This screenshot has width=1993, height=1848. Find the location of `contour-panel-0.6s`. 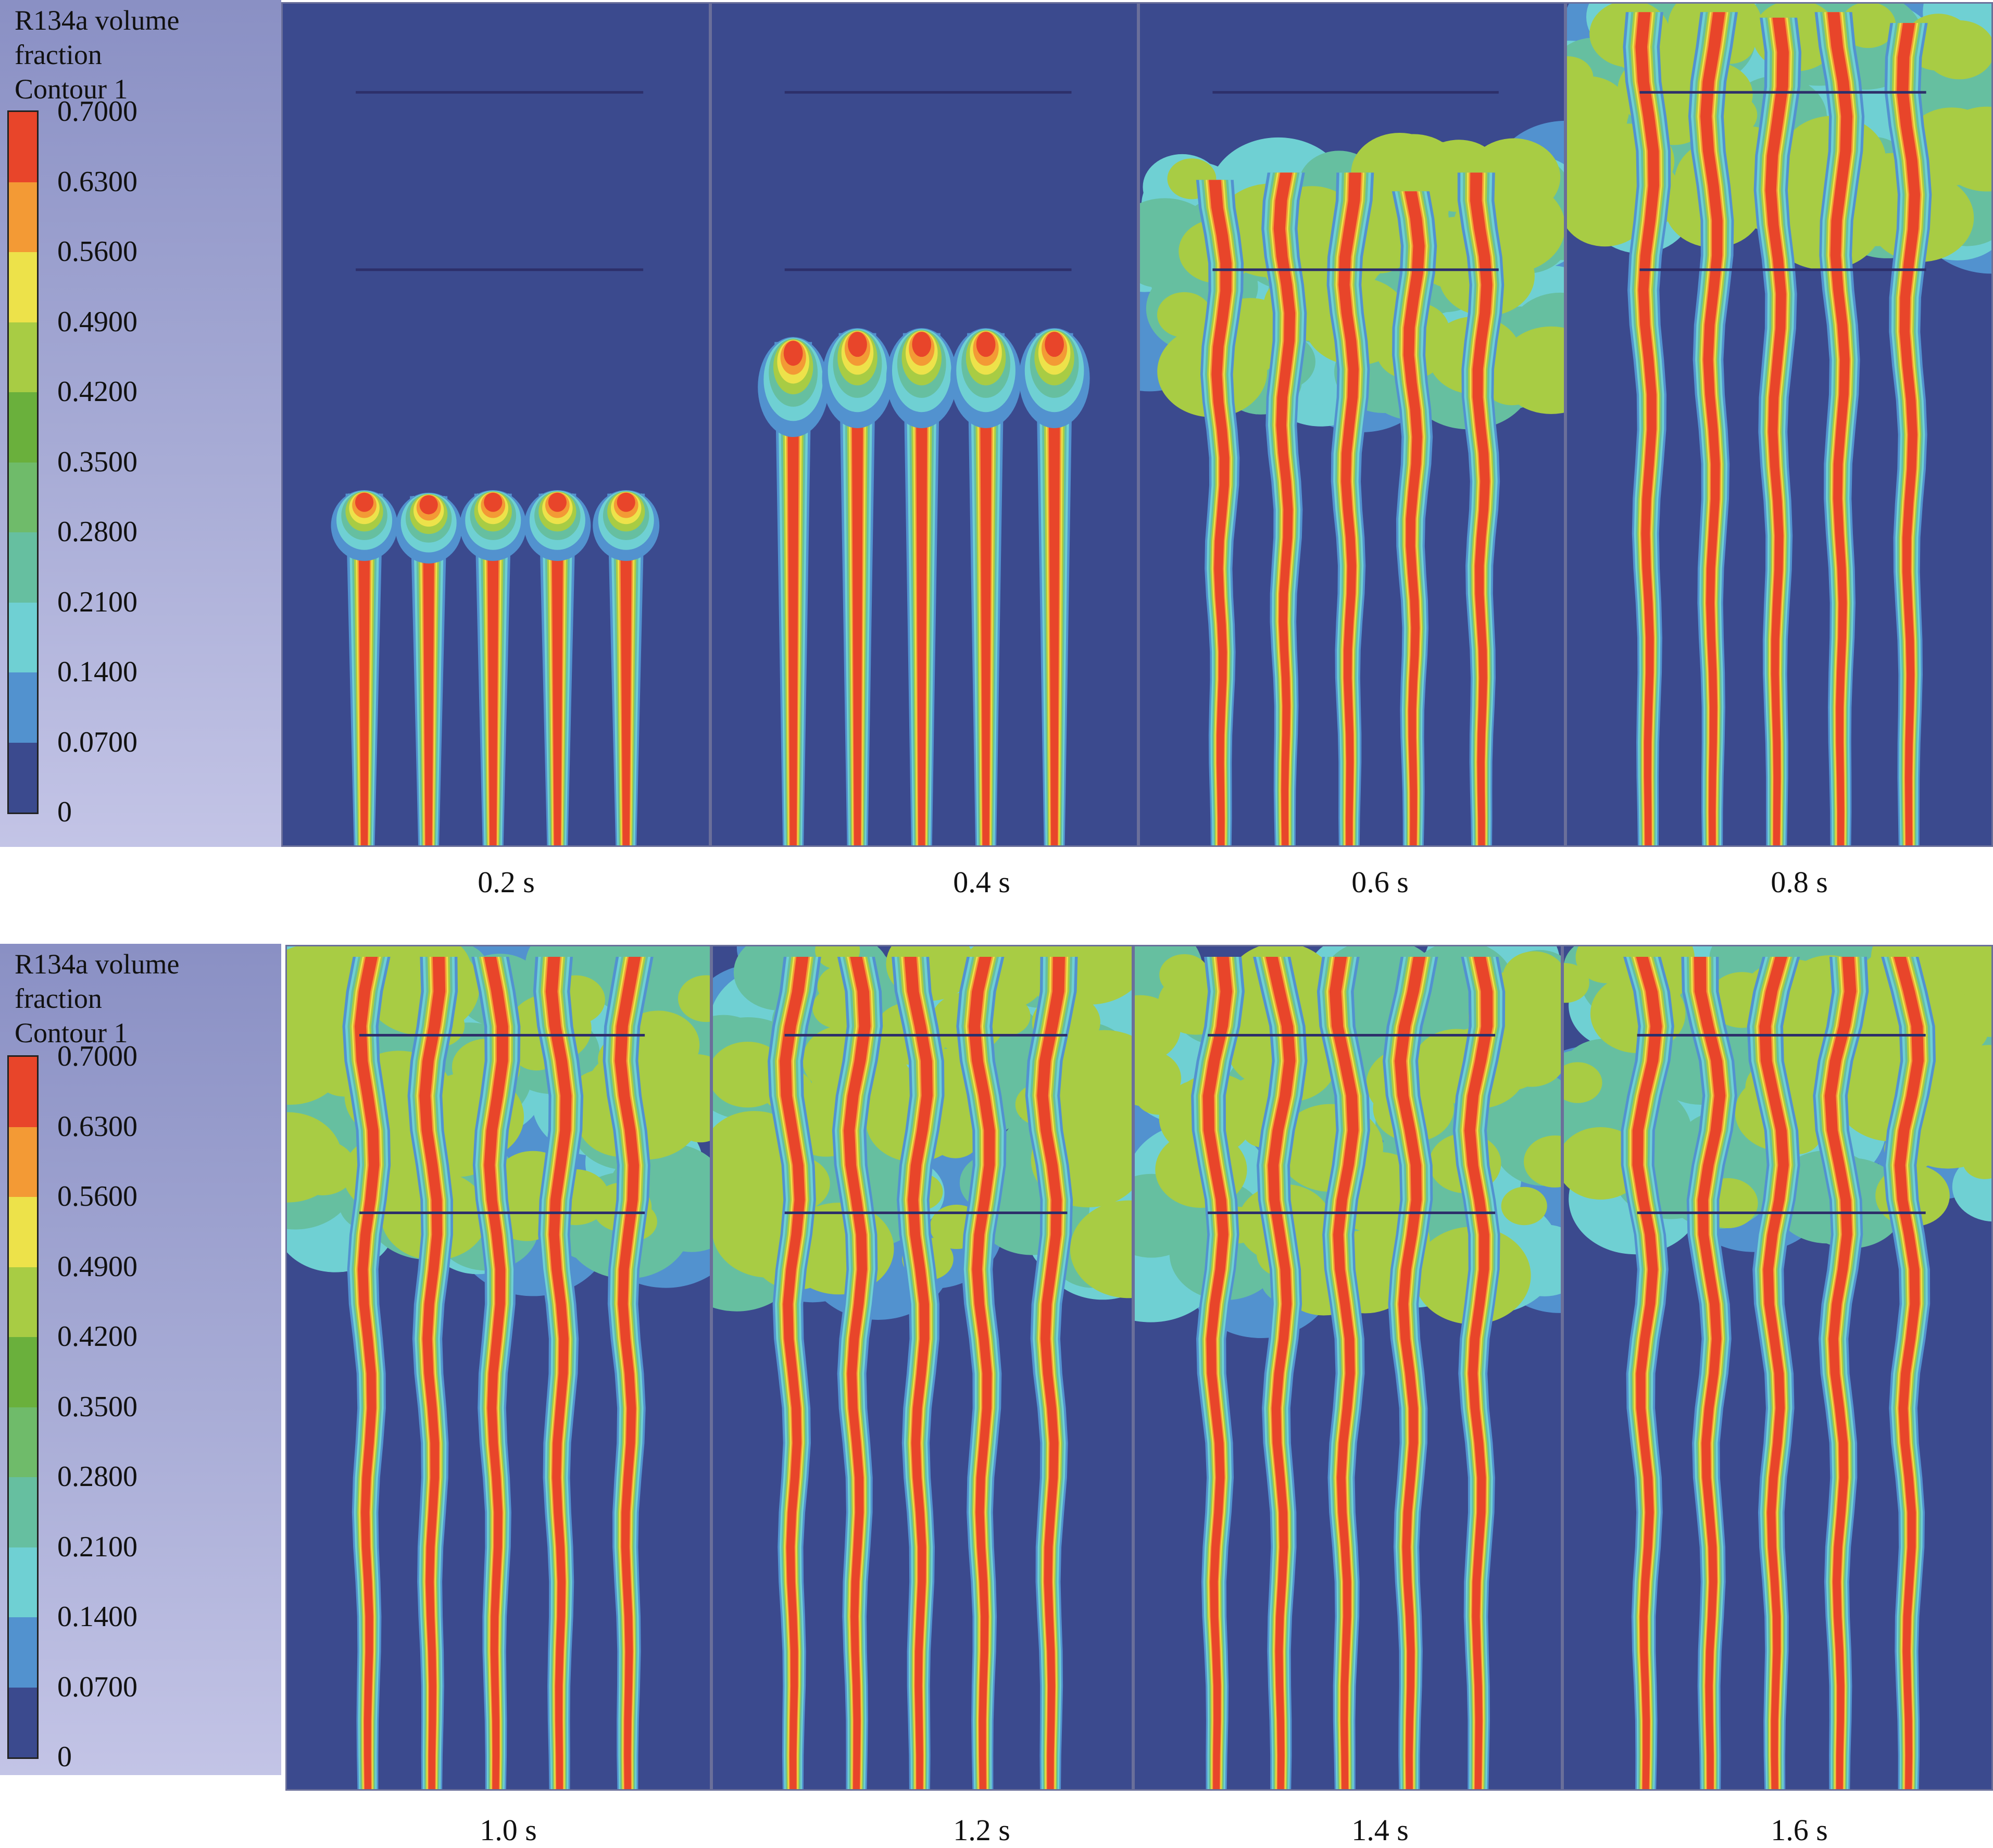

contour-panel-0.6s is located at coordinates (1351, 424).